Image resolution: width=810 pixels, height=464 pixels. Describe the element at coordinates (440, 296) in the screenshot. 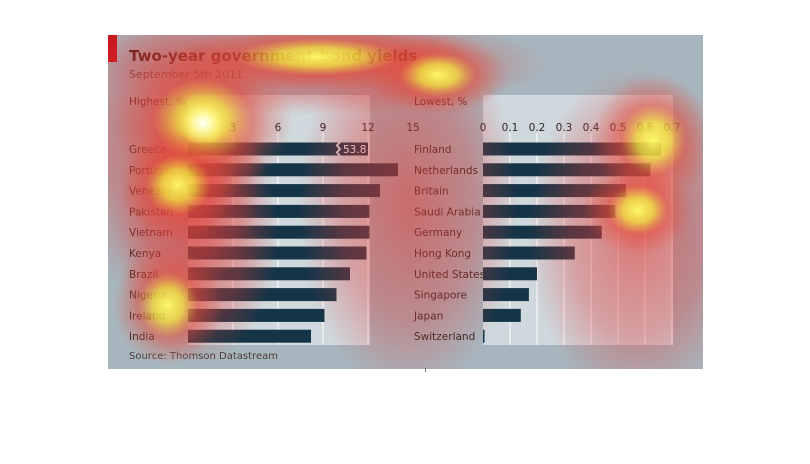

I see `lowest-category-label: Singapore` at that location.